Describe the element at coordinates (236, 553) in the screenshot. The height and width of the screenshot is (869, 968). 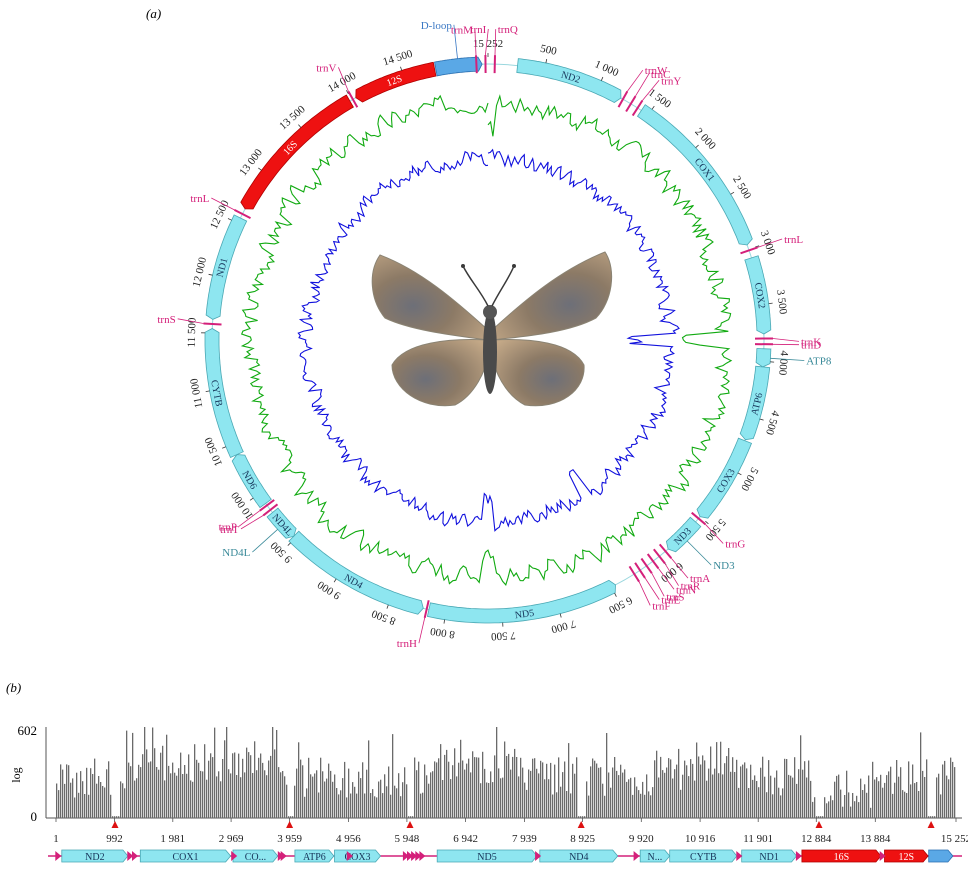
I see `outer-label-nd4l: ND4L` at that location.